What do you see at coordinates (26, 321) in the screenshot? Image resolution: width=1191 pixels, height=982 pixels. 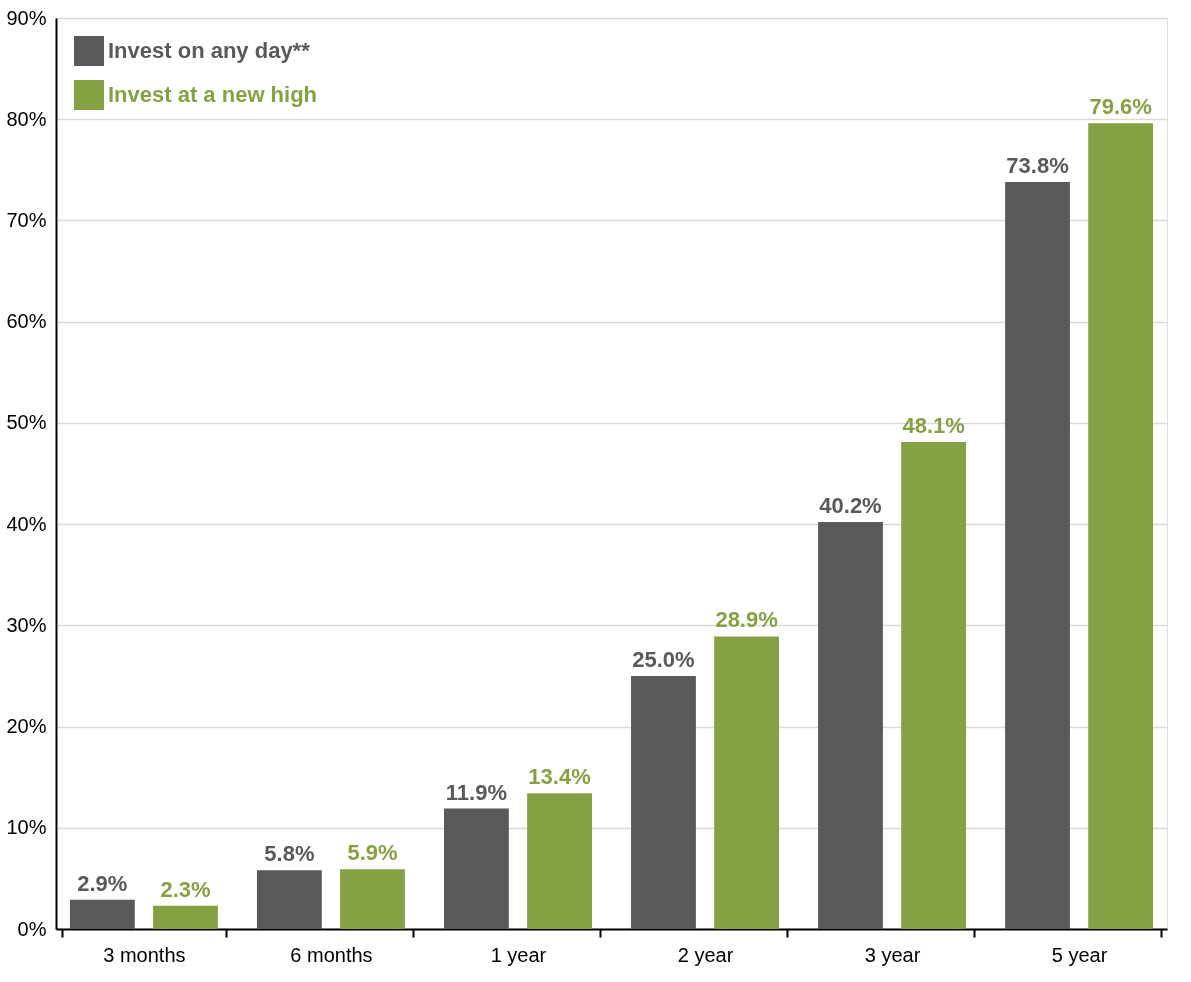 I see `y-tick-label: 60%` at bounding box center [26, 321].